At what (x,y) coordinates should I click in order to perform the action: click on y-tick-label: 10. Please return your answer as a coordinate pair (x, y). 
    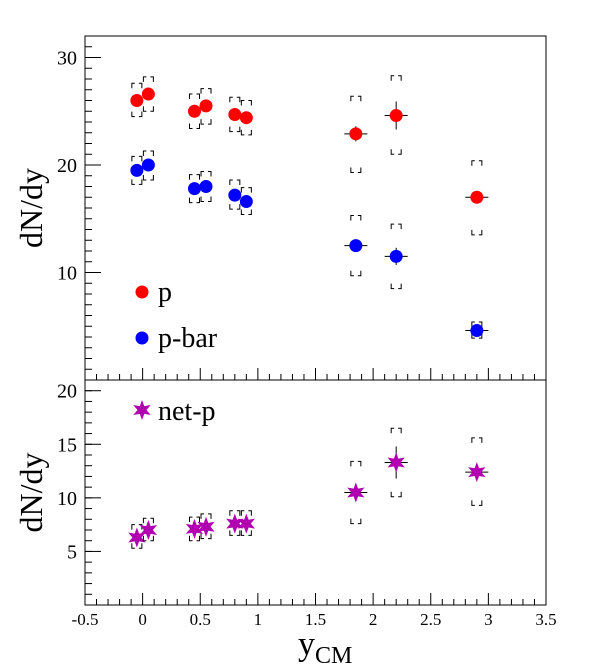
    Looking at the image, I should click on (67, 274).